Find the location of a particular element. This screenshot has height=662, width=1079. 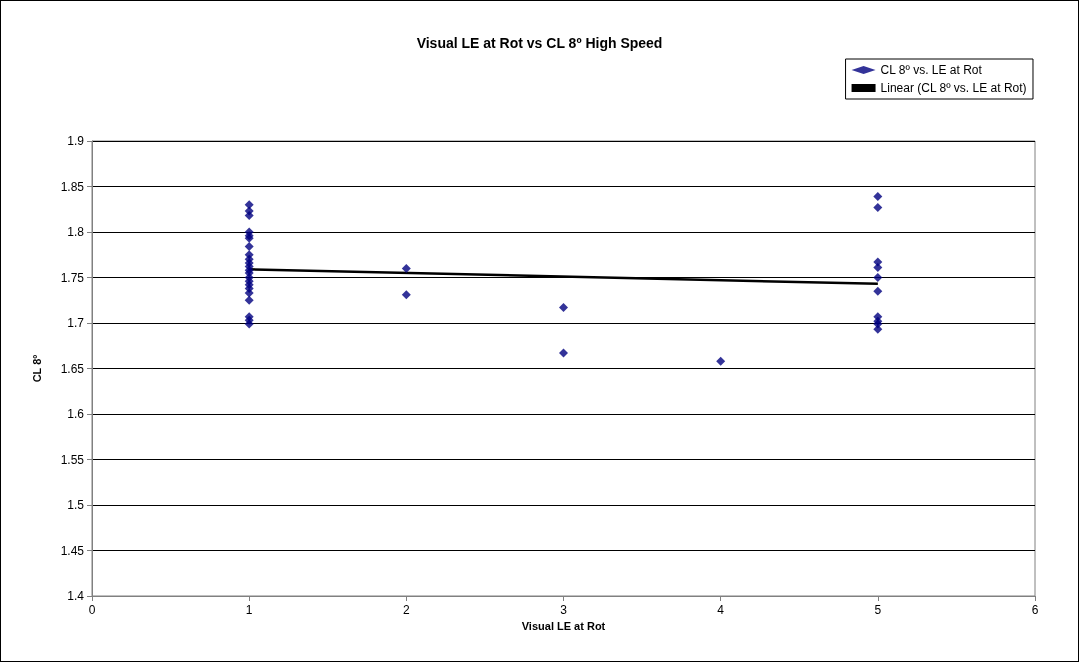

chart-title: Visual LE at Rot vs CL 8º High Speed is located at coordinates (539, 43).